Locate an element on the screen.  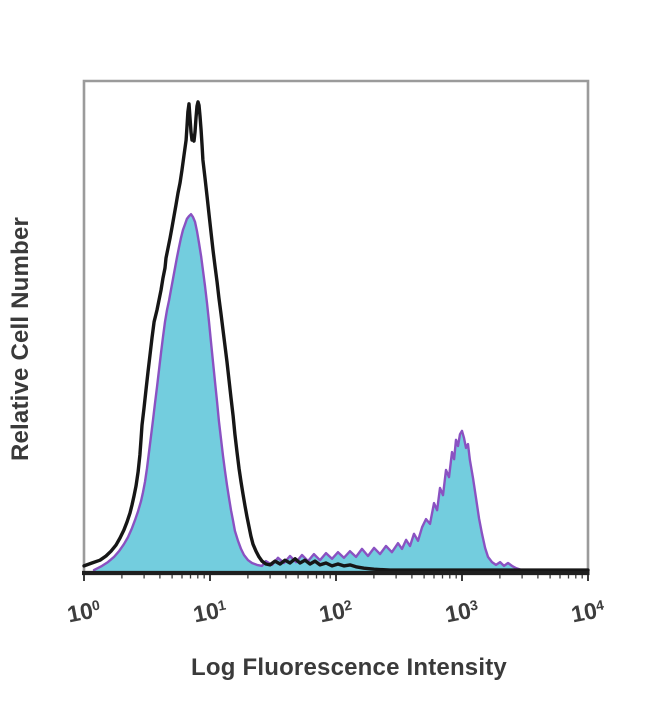
x-axis-title: Log Fluorescence Intensity is located at coordinates (349, 667).